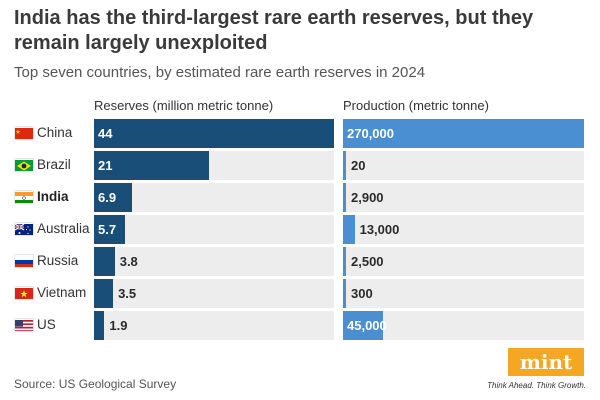 The width and height of the screenshot is (600, 400). I want to click on res-bar-vietnam, so click(104, 293).